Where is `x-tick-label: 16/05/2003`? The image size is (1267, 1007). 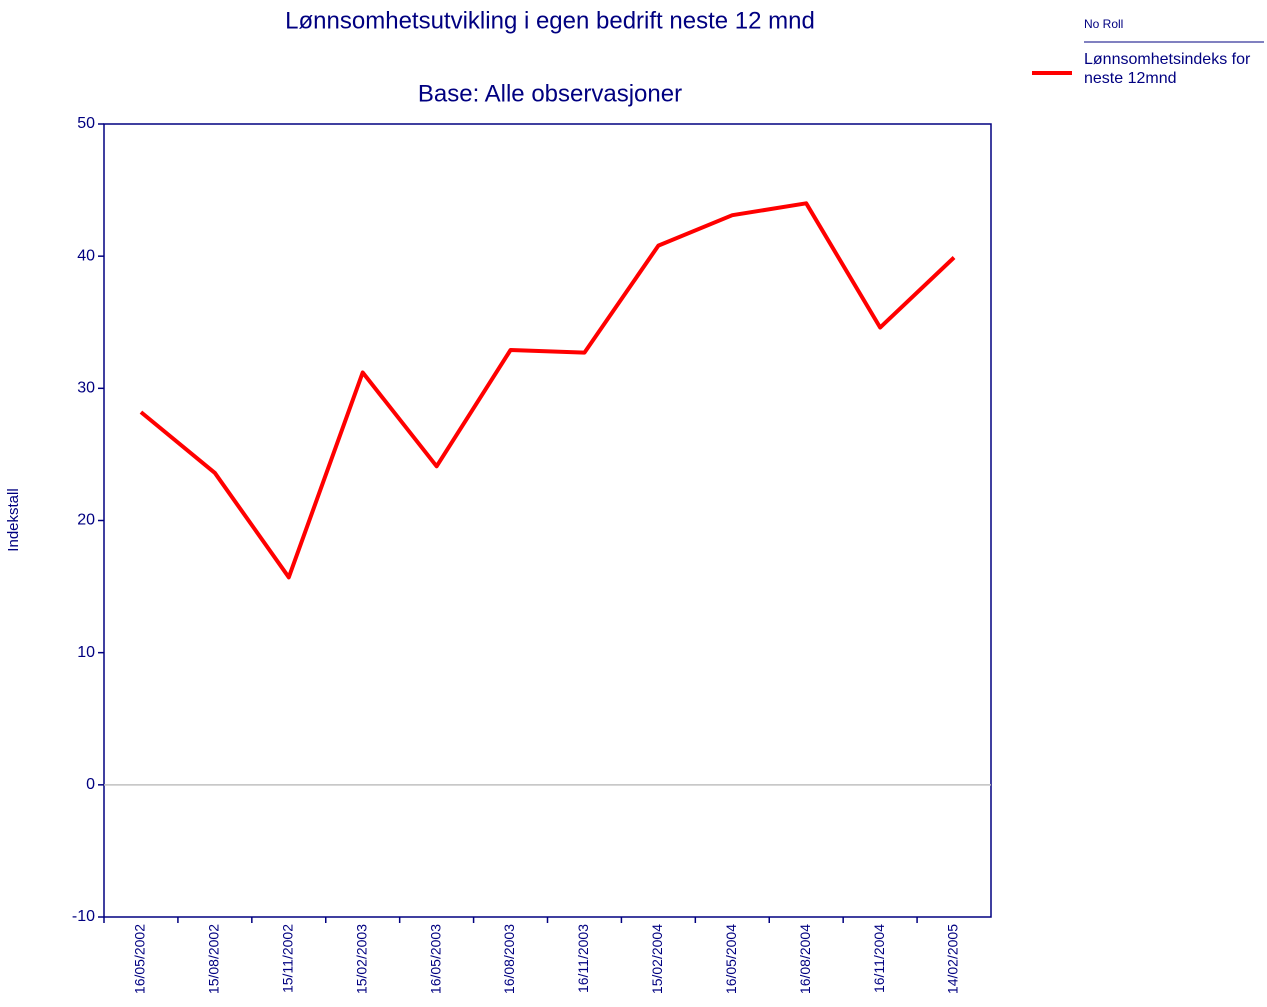
x-tick-label: 16/05/2003 is located at coordinates (435, 959).